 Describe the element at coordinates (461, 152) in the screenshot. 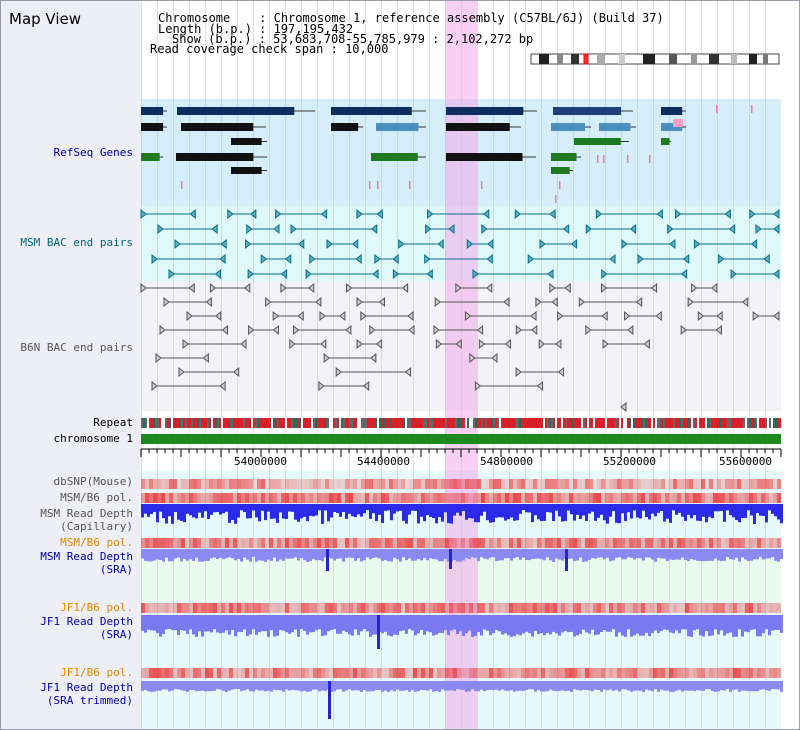

I see `refseq-genes-track` at that location.